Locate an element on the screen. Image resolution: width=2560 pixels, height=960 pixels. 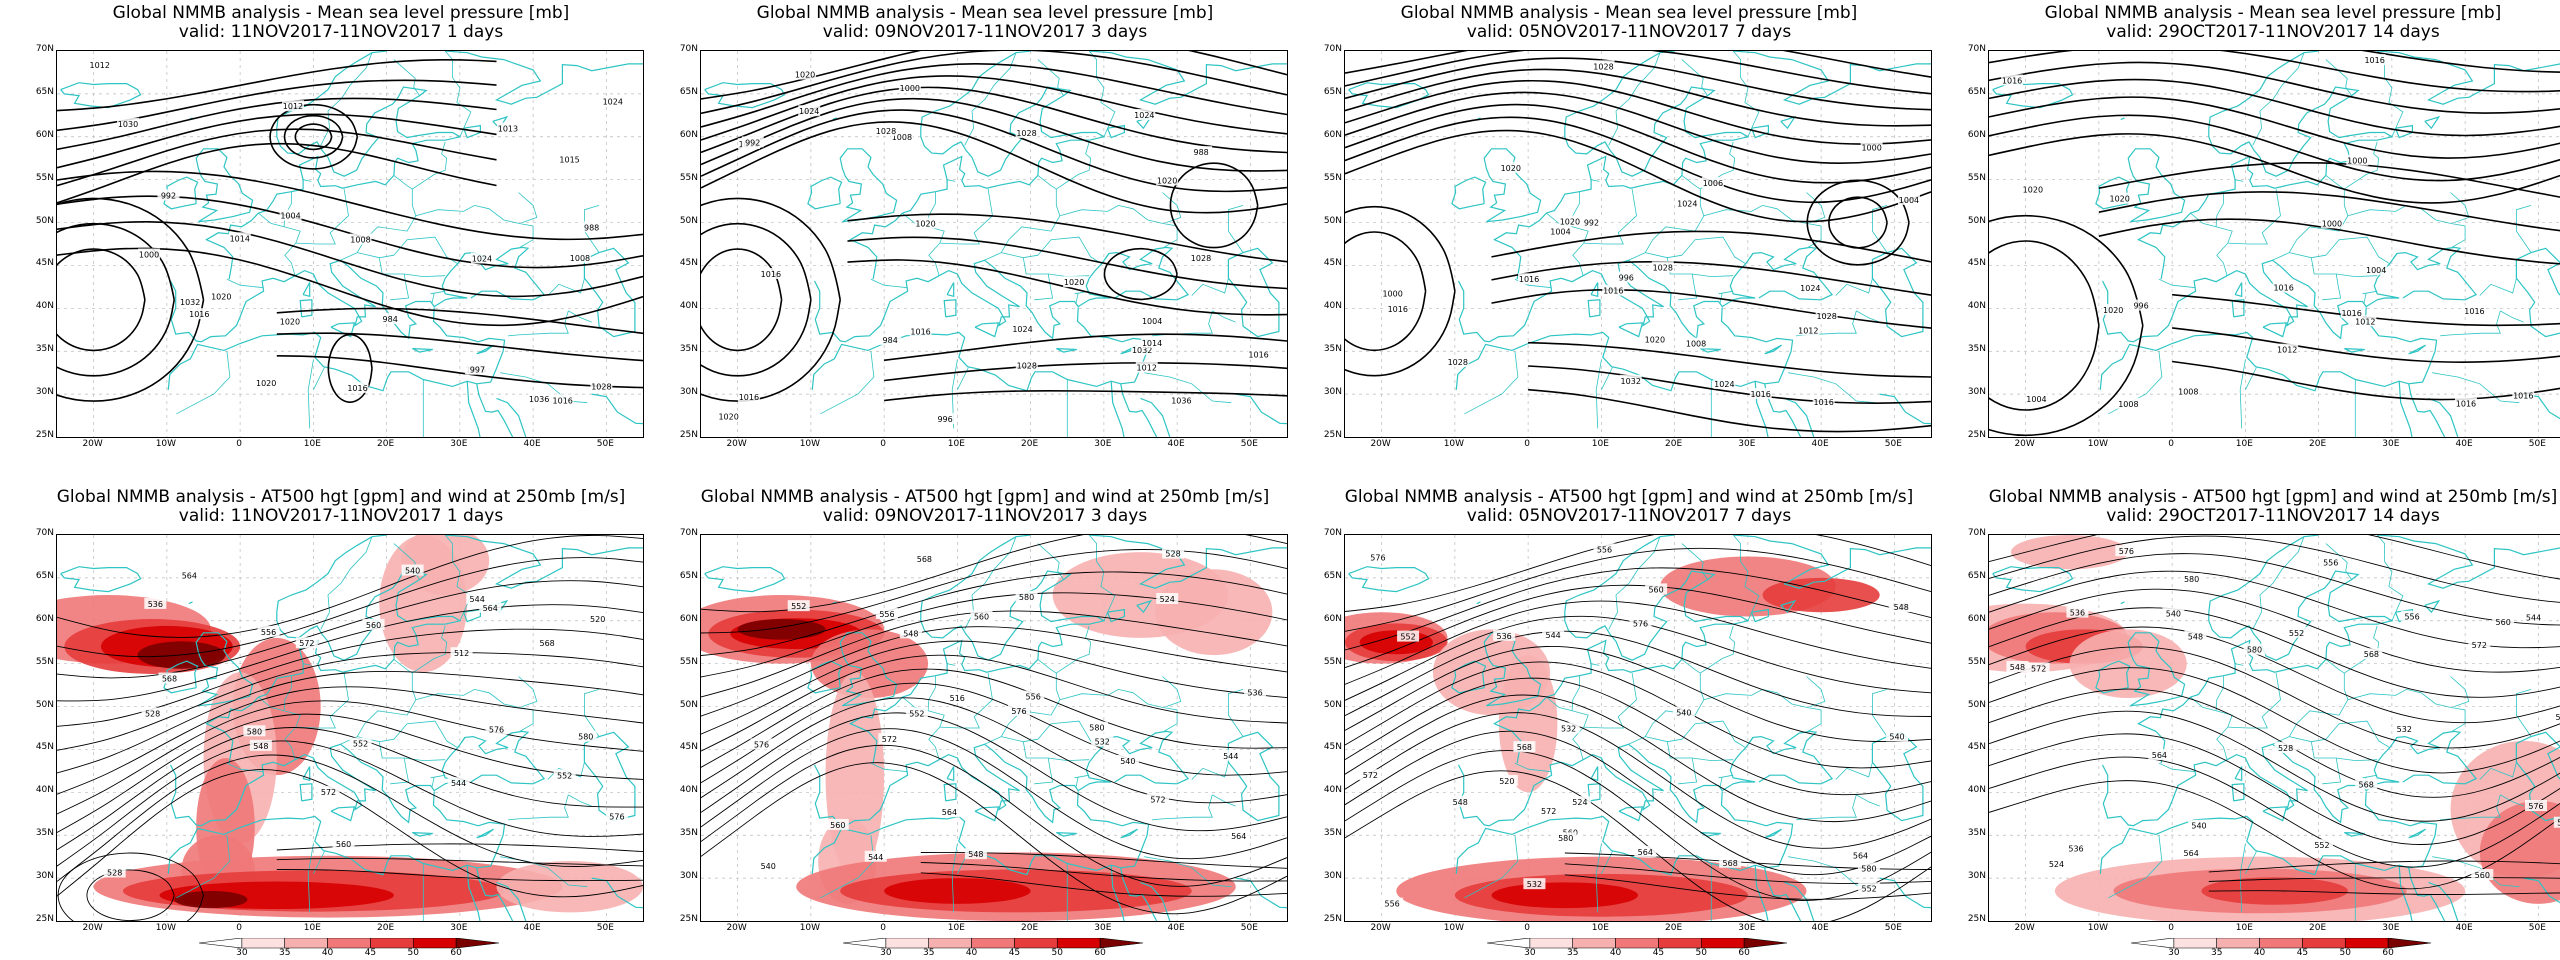
contour-label: 544 is located at coordinates (458, 783).